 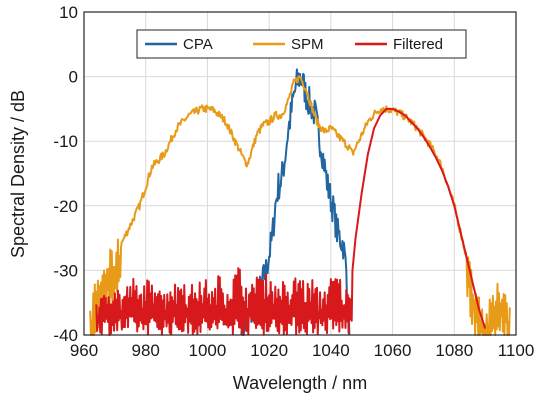 What do you see at coordinates (300, 383) in the screenshot?
I see `x-axis-label: Wavelength / nm` at bounding box center [300, 383].